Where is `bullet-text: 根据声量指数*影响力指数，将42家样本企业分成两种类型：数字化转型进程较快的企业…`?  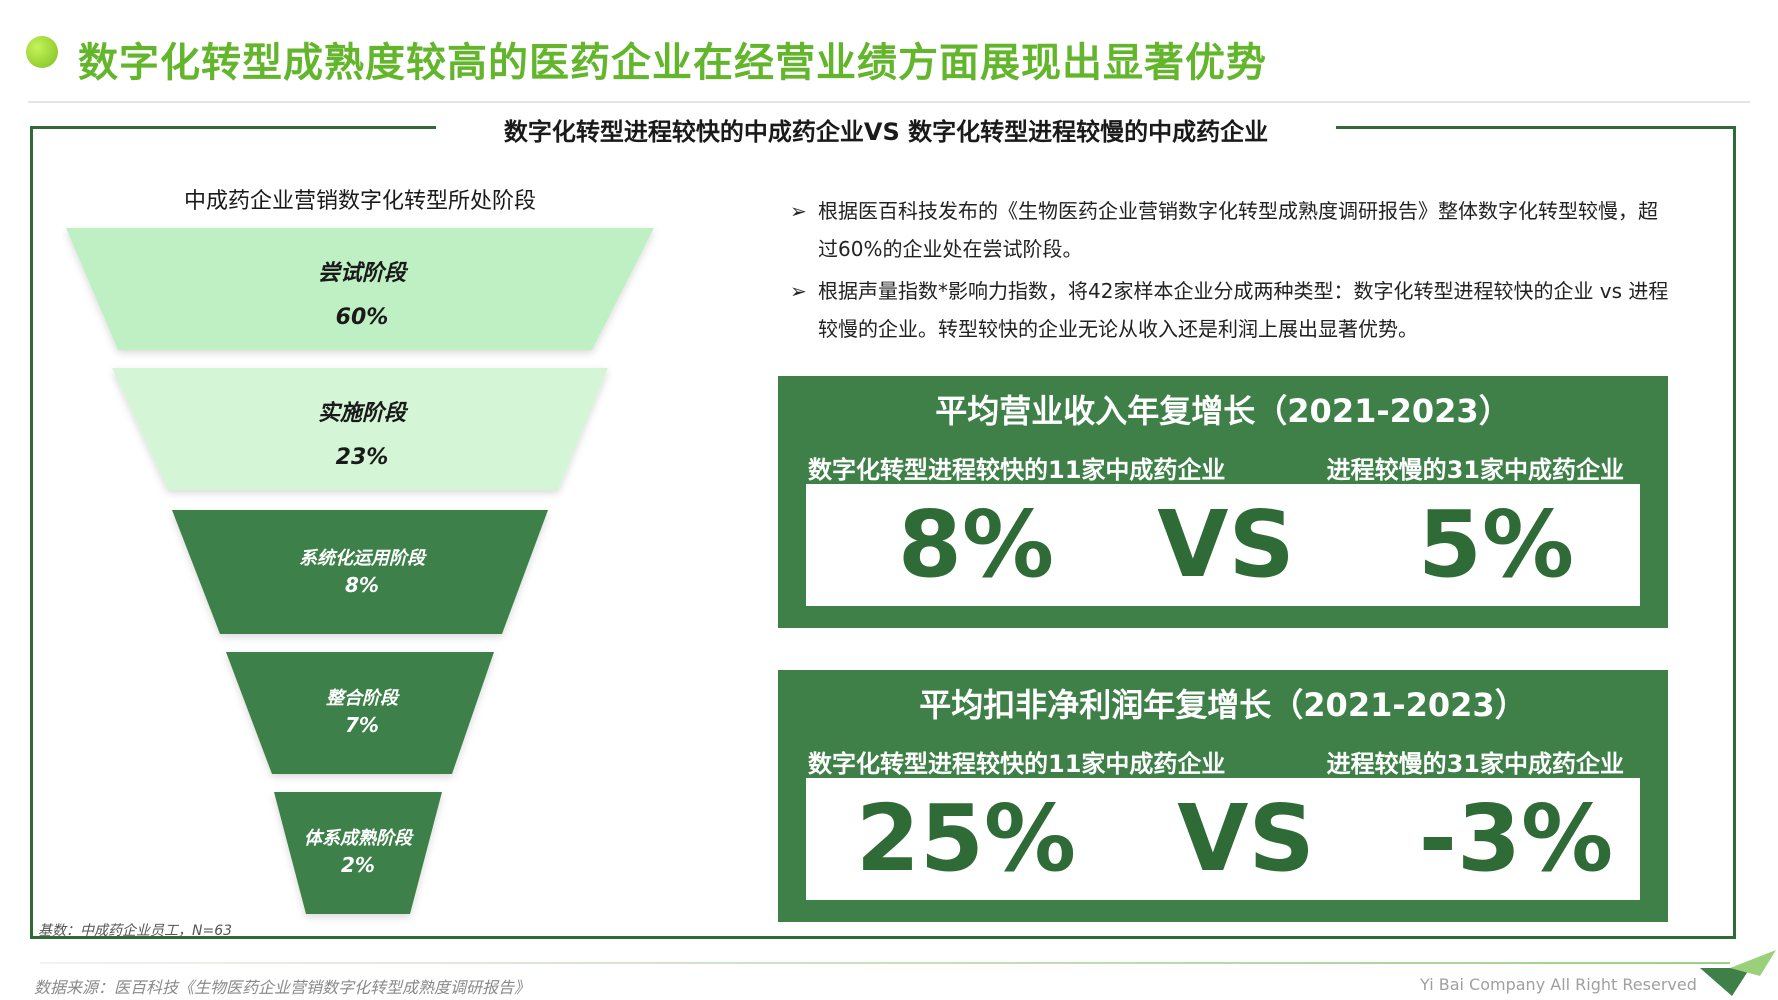 bullet-text: 根据声量指数*影响力指数，将42家样本企业分成两种类型：数字化转型进程较快的企业… is located at coordinates (1243, 310).